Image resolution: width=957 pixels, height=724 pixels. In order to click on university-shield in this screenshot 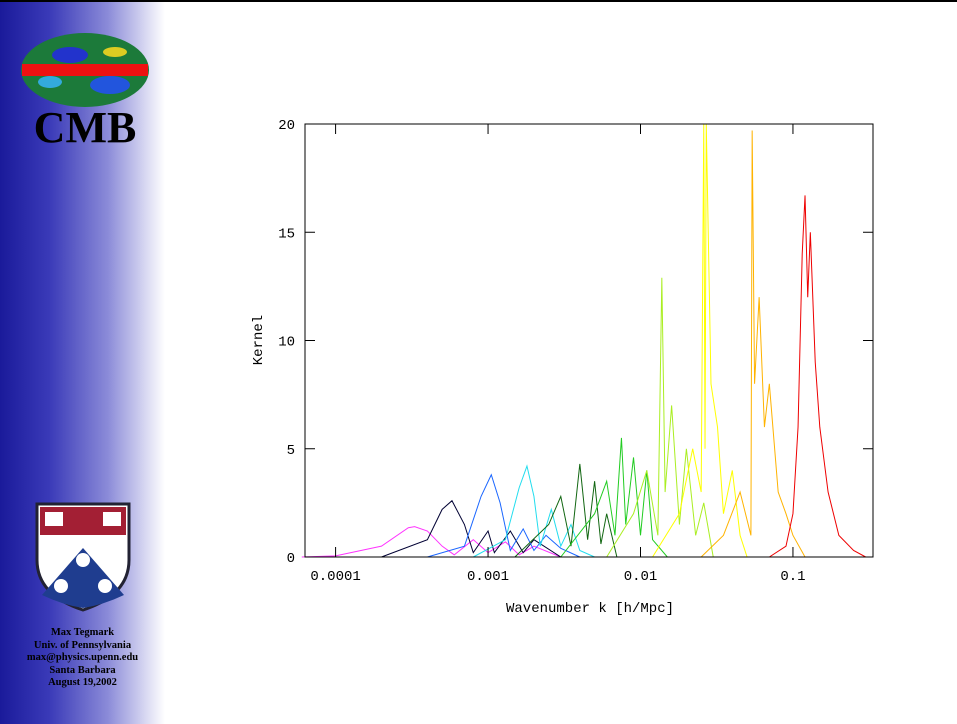, I will do `click(83, 557)`.